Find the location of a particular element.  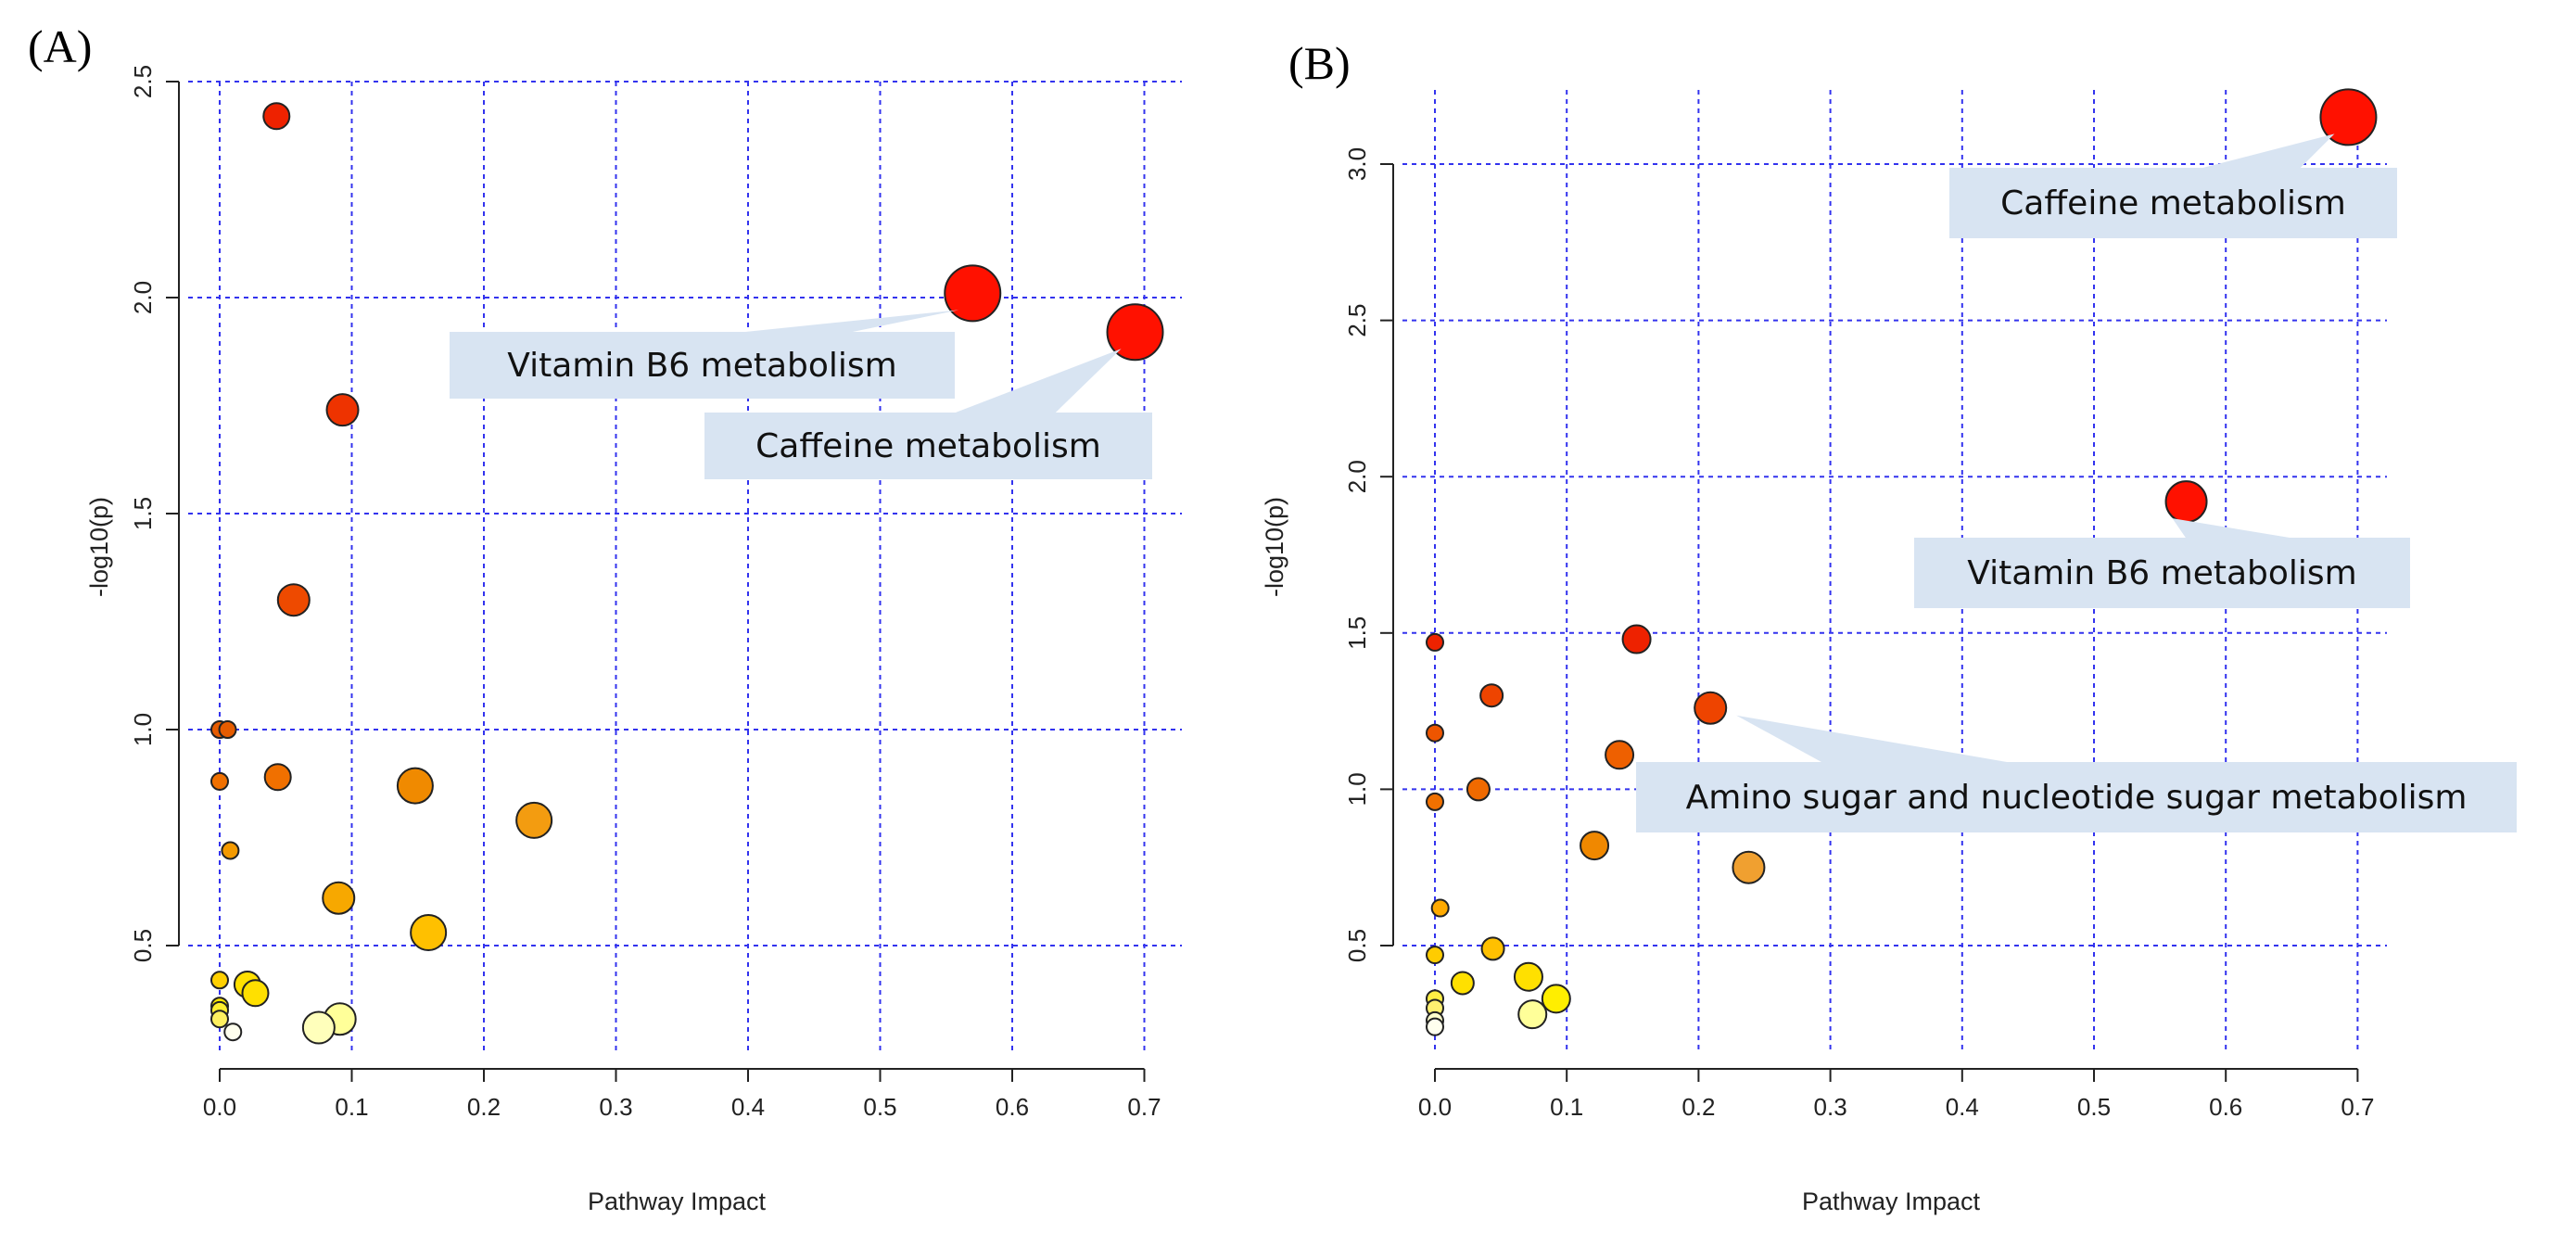

y-tick-label: 3.0 is located at coordinates (1357, 164).